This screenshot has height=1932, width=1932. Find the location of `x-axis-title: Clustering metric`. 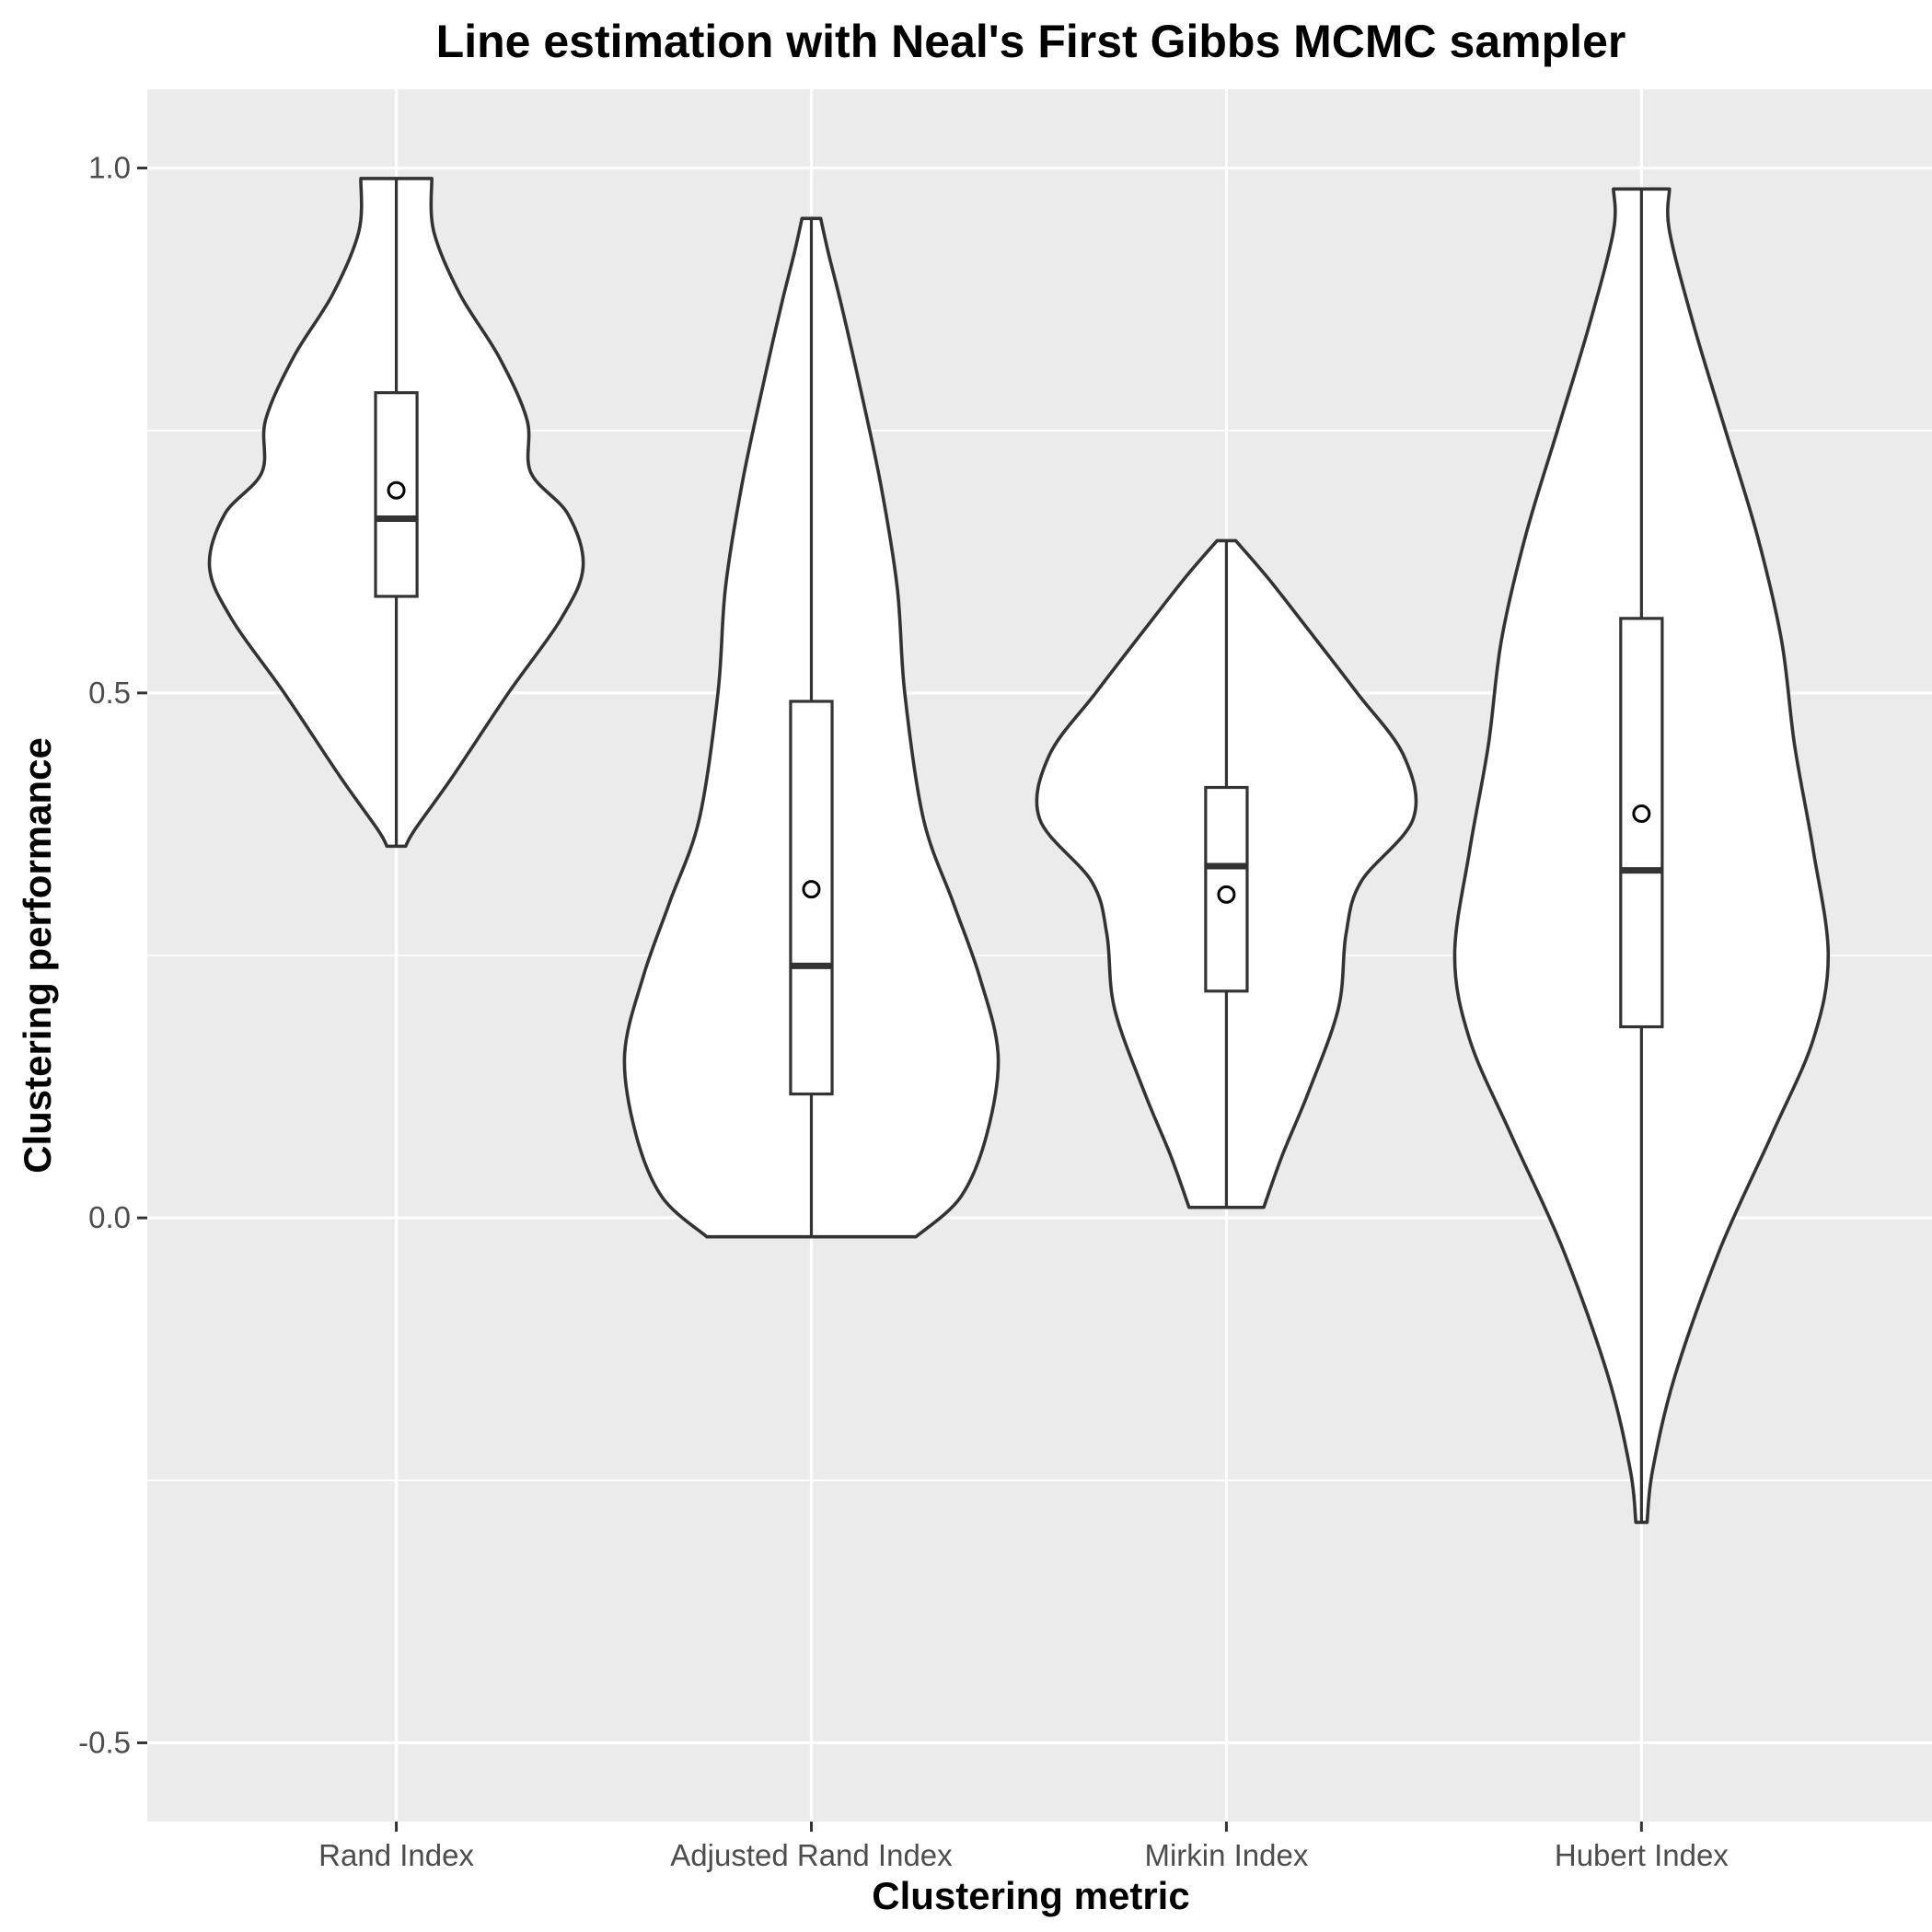

x-axis-title: Clustering metric is located at coordinates (1031, 1896).